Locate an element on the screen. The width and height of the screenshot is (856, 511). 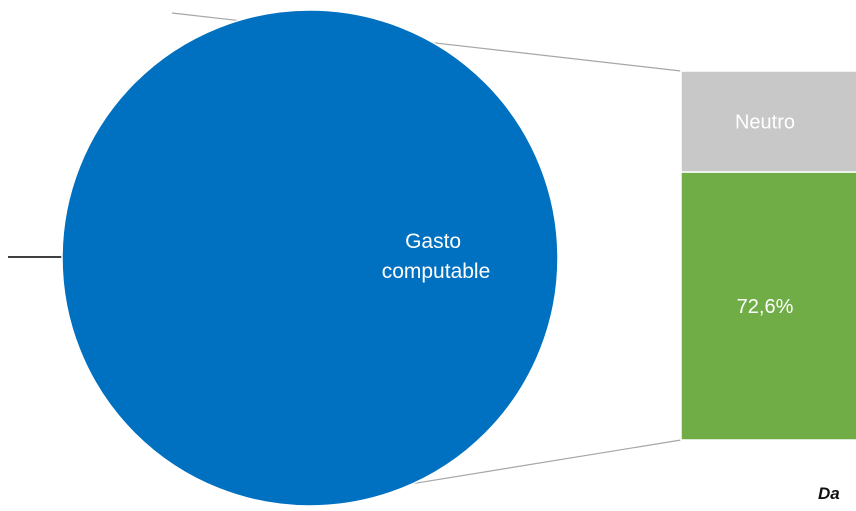
pie-slice-label-line-1: Gasto is located at coordinates (433, 241).